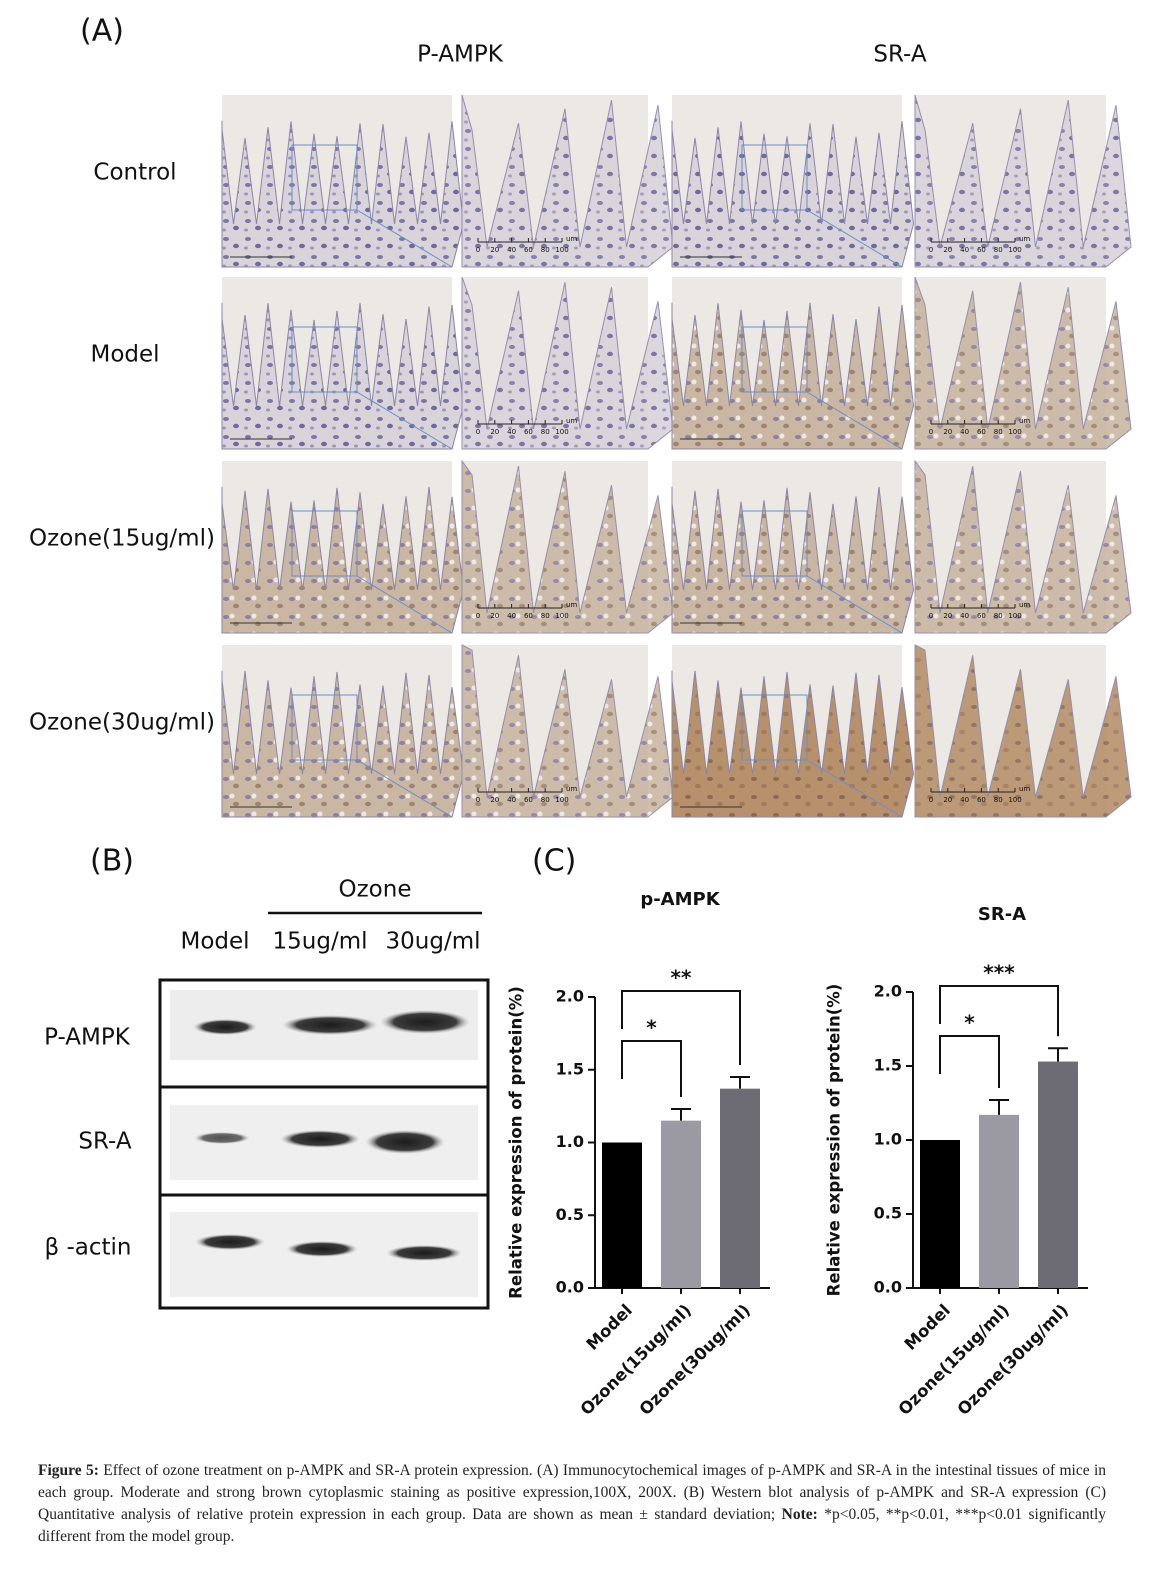  I want to click on note-label: Note:, so click(799, 1514).